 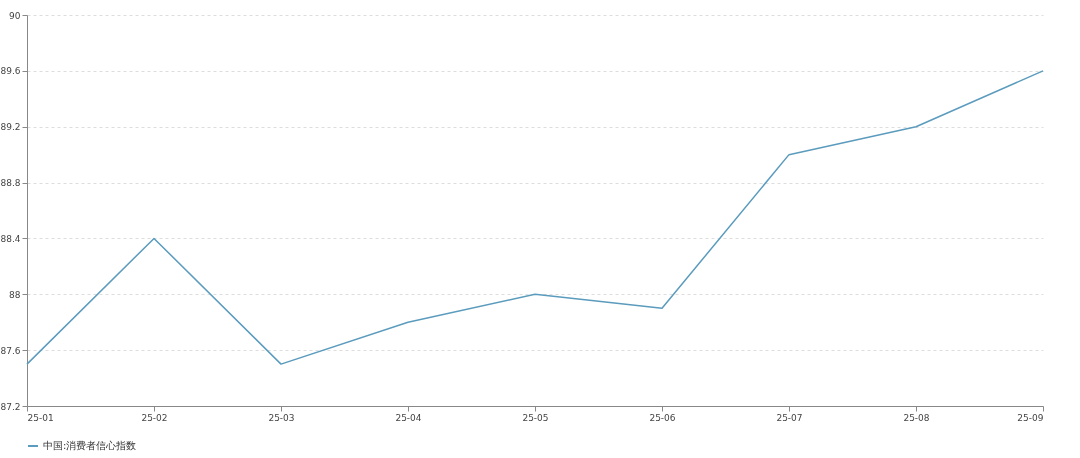 I want to click on x-tick-label: 25-07, so click(x=789, y=417).